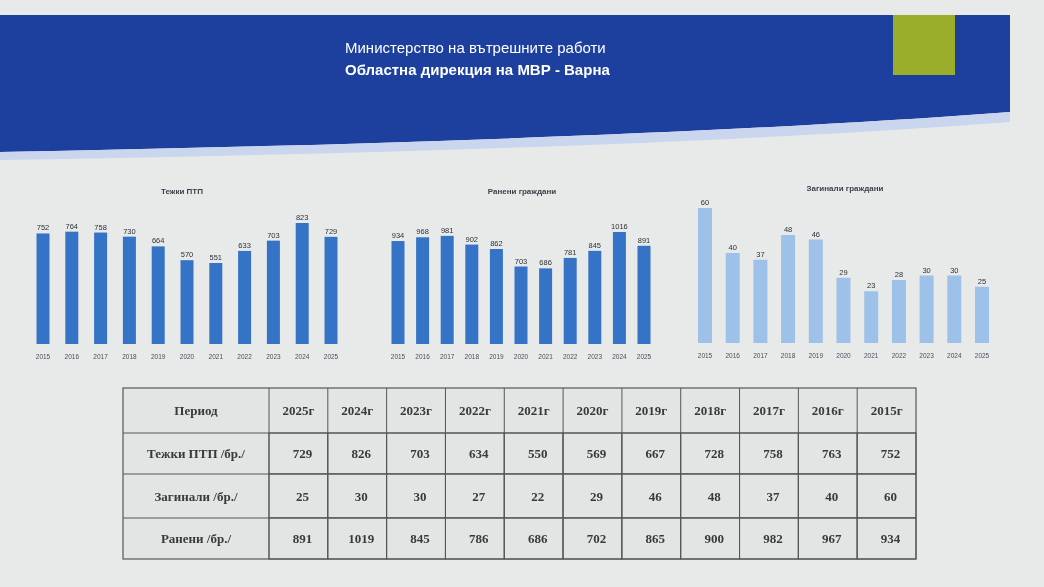 The height and width of the screenshot is (587, 1044). What do you see at coordinates (357, 410) in the screenshot?
I see `x-tick-label: 2024г` at bounding box center [357, 410].